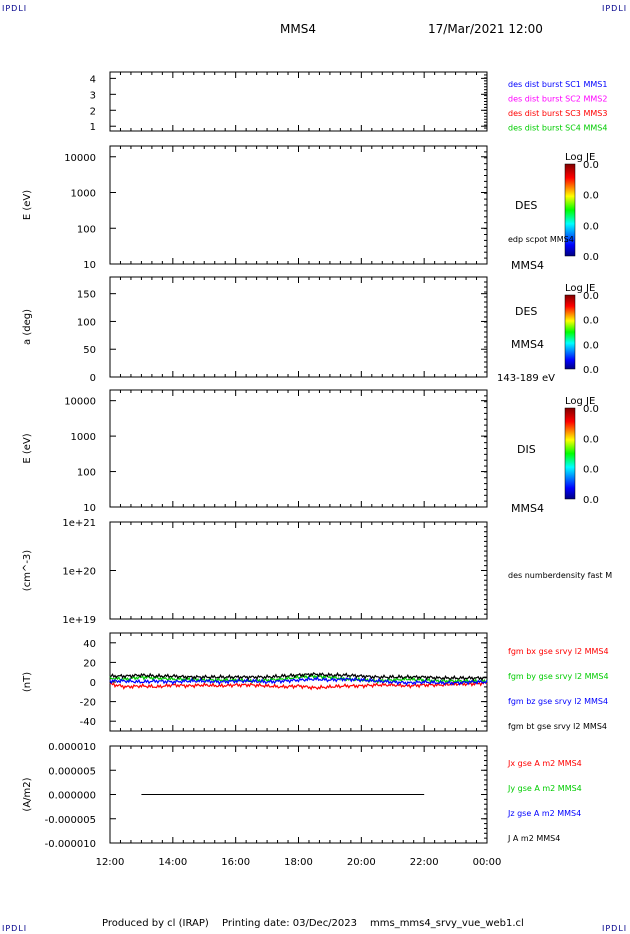 The height and width of the screenshot is (934, 630). What do you see at coordinates (72, 796) in the screenshot?
I see `panel-6-ytick-label: 0.000000` at bounding box center [72, 796].